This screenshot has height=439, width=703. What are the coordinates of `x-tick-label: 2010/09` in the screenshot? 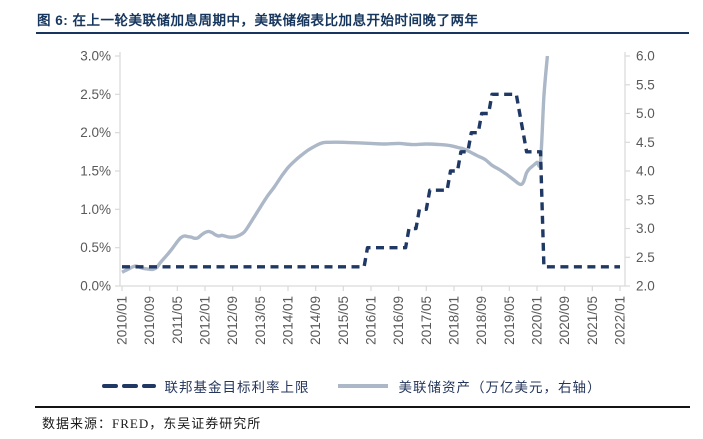 It's located at (149, 320).